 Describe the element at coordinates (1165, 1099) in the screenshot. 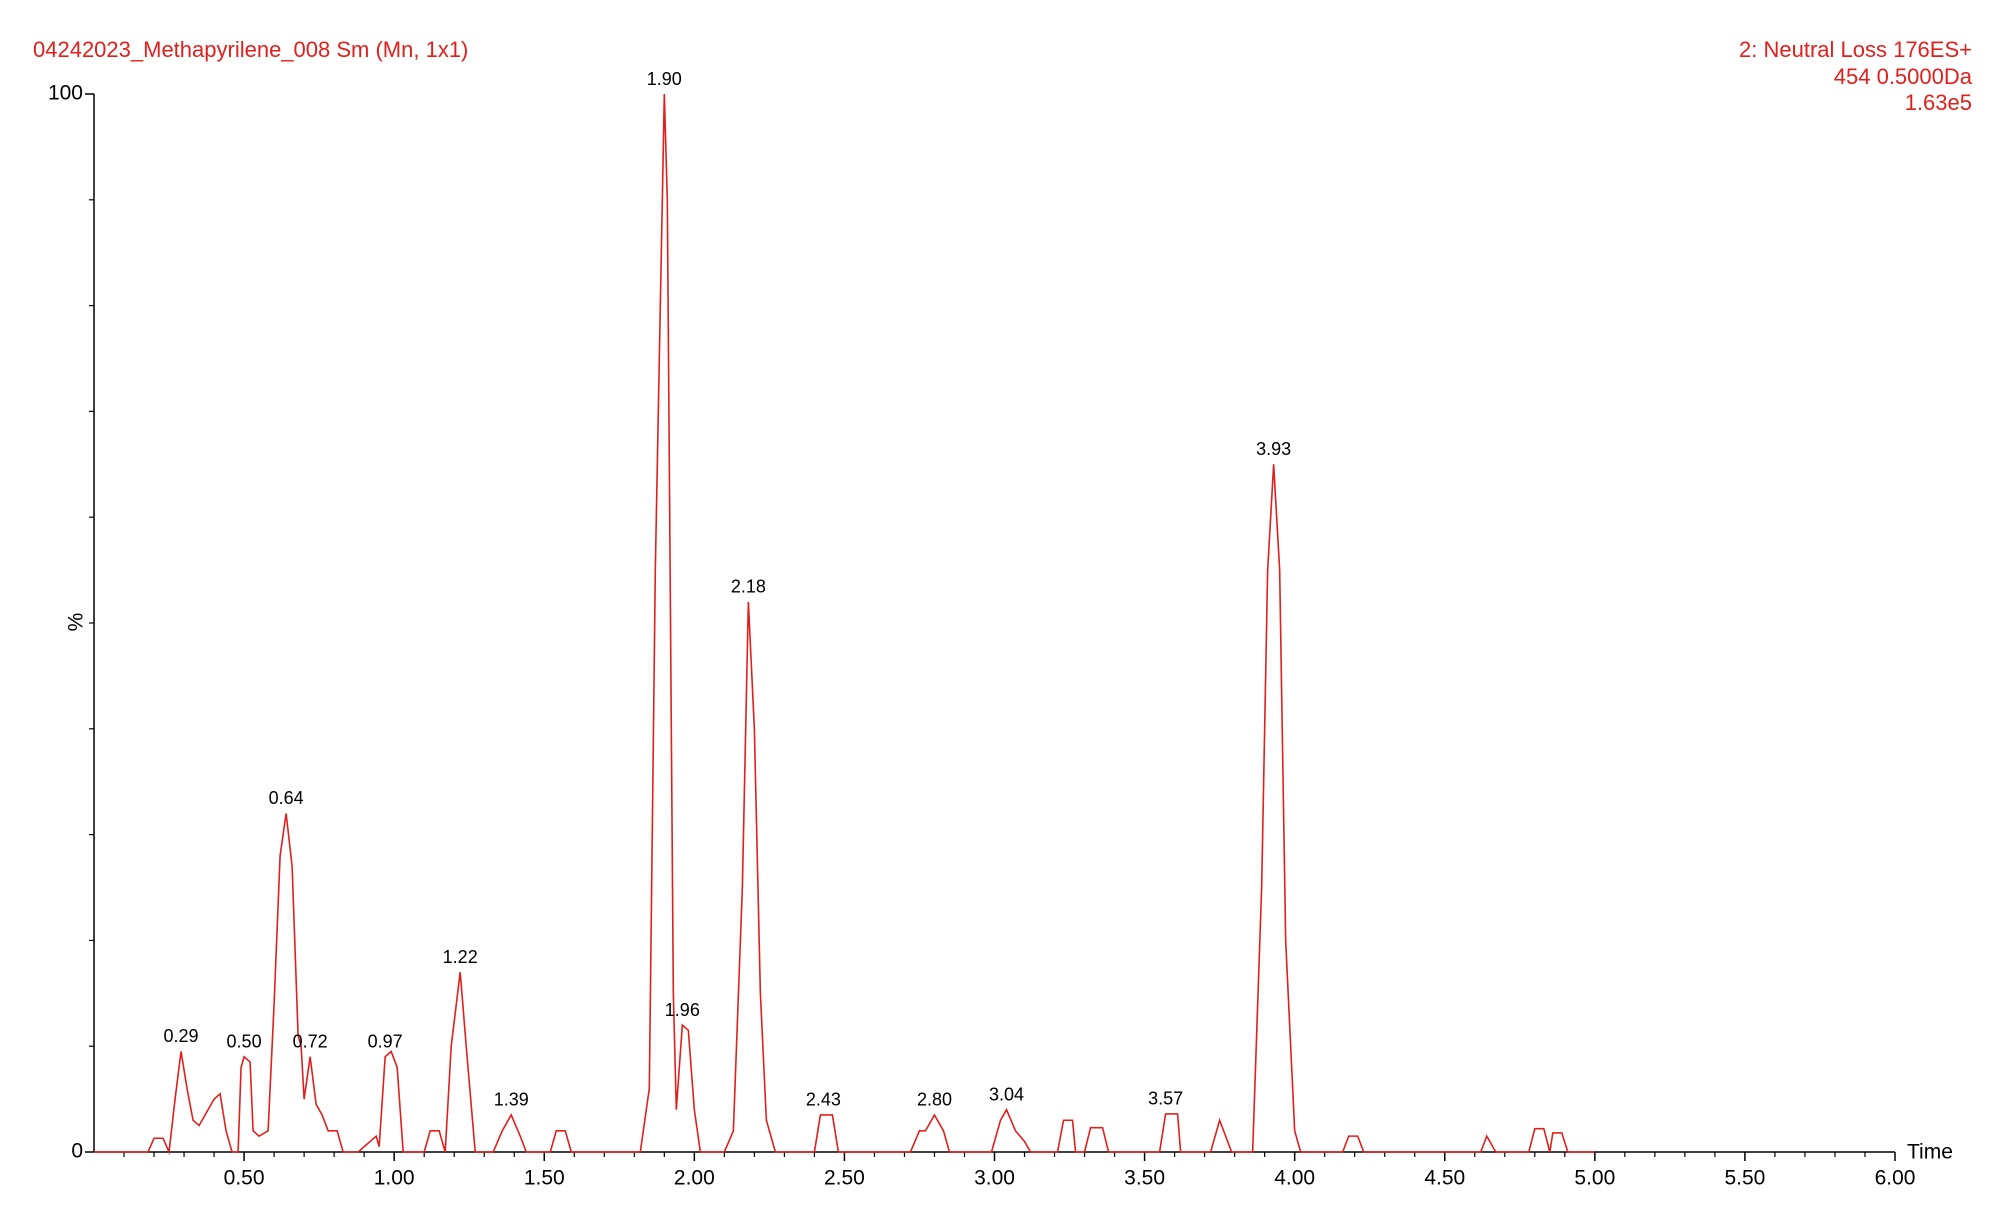

I see `peak-label: 3.57` at that location.